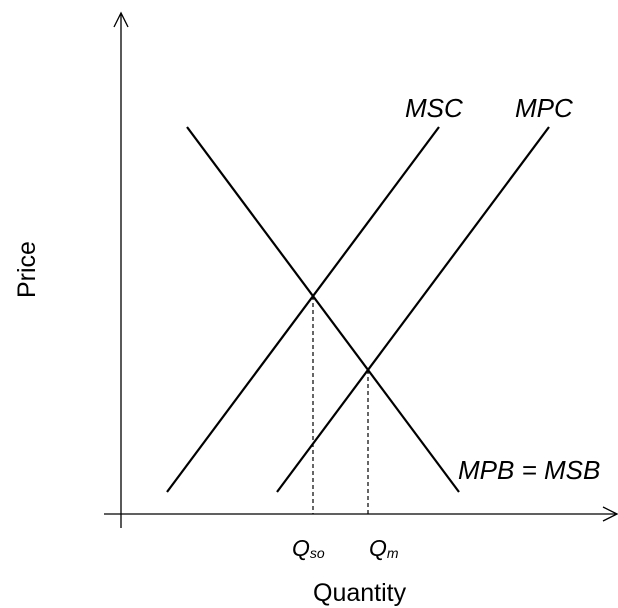 The width and height of the screenshot is (618, 608). What do you see at coordinates (360, 593) in the screenshot?
I see `x-axis-label: Quantity` at bounding box center [360, 593].